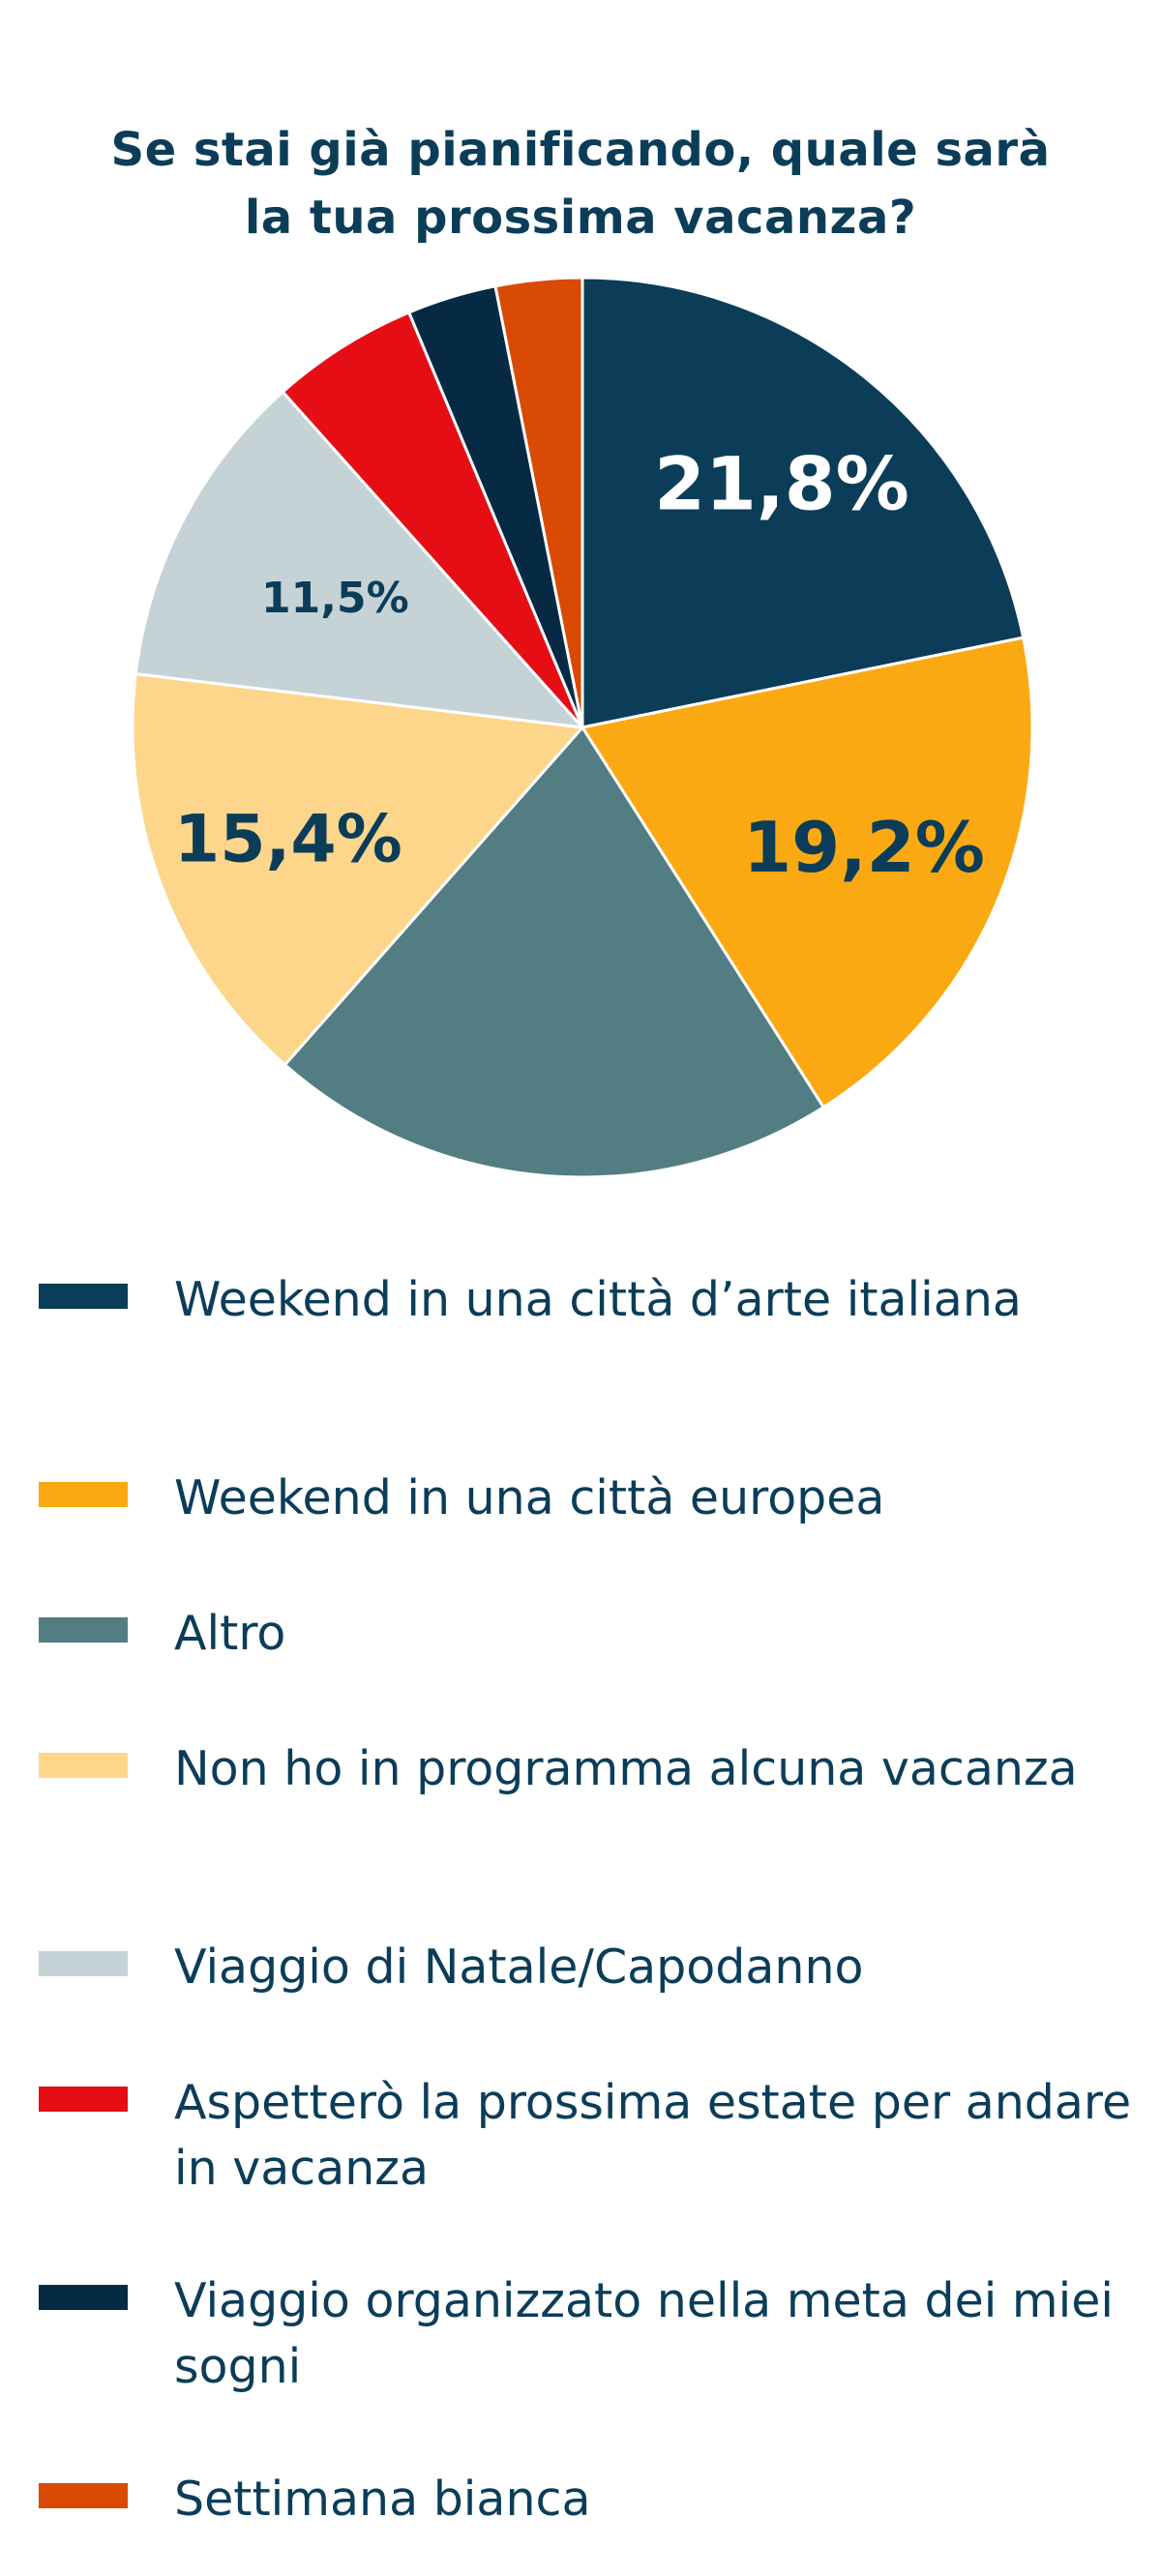 The width and height of the screenshot is (1161, 2576). I want to click on legend-label: Weekend in una città d’arte italiana, so click(598, 1299).